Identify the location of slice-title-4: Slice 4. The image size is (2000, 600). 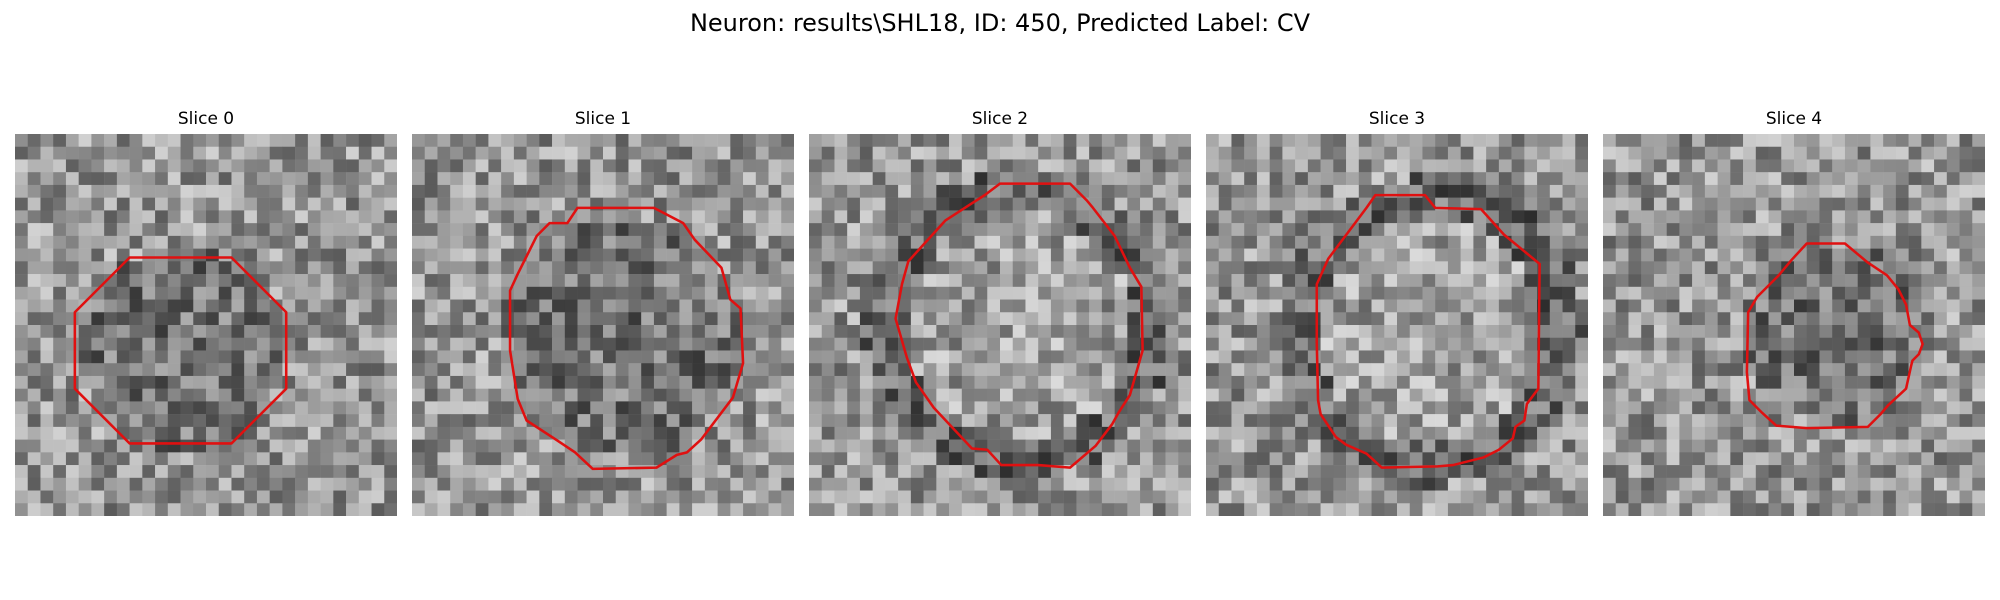
(1794, 119).